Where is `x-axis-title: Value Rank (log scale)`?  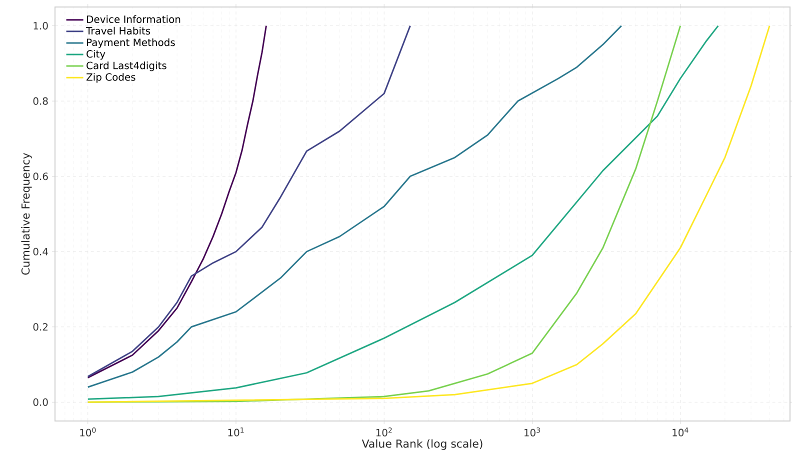
x-axis-title: Value Rank (log scale) is located at coordinates (422, 444).